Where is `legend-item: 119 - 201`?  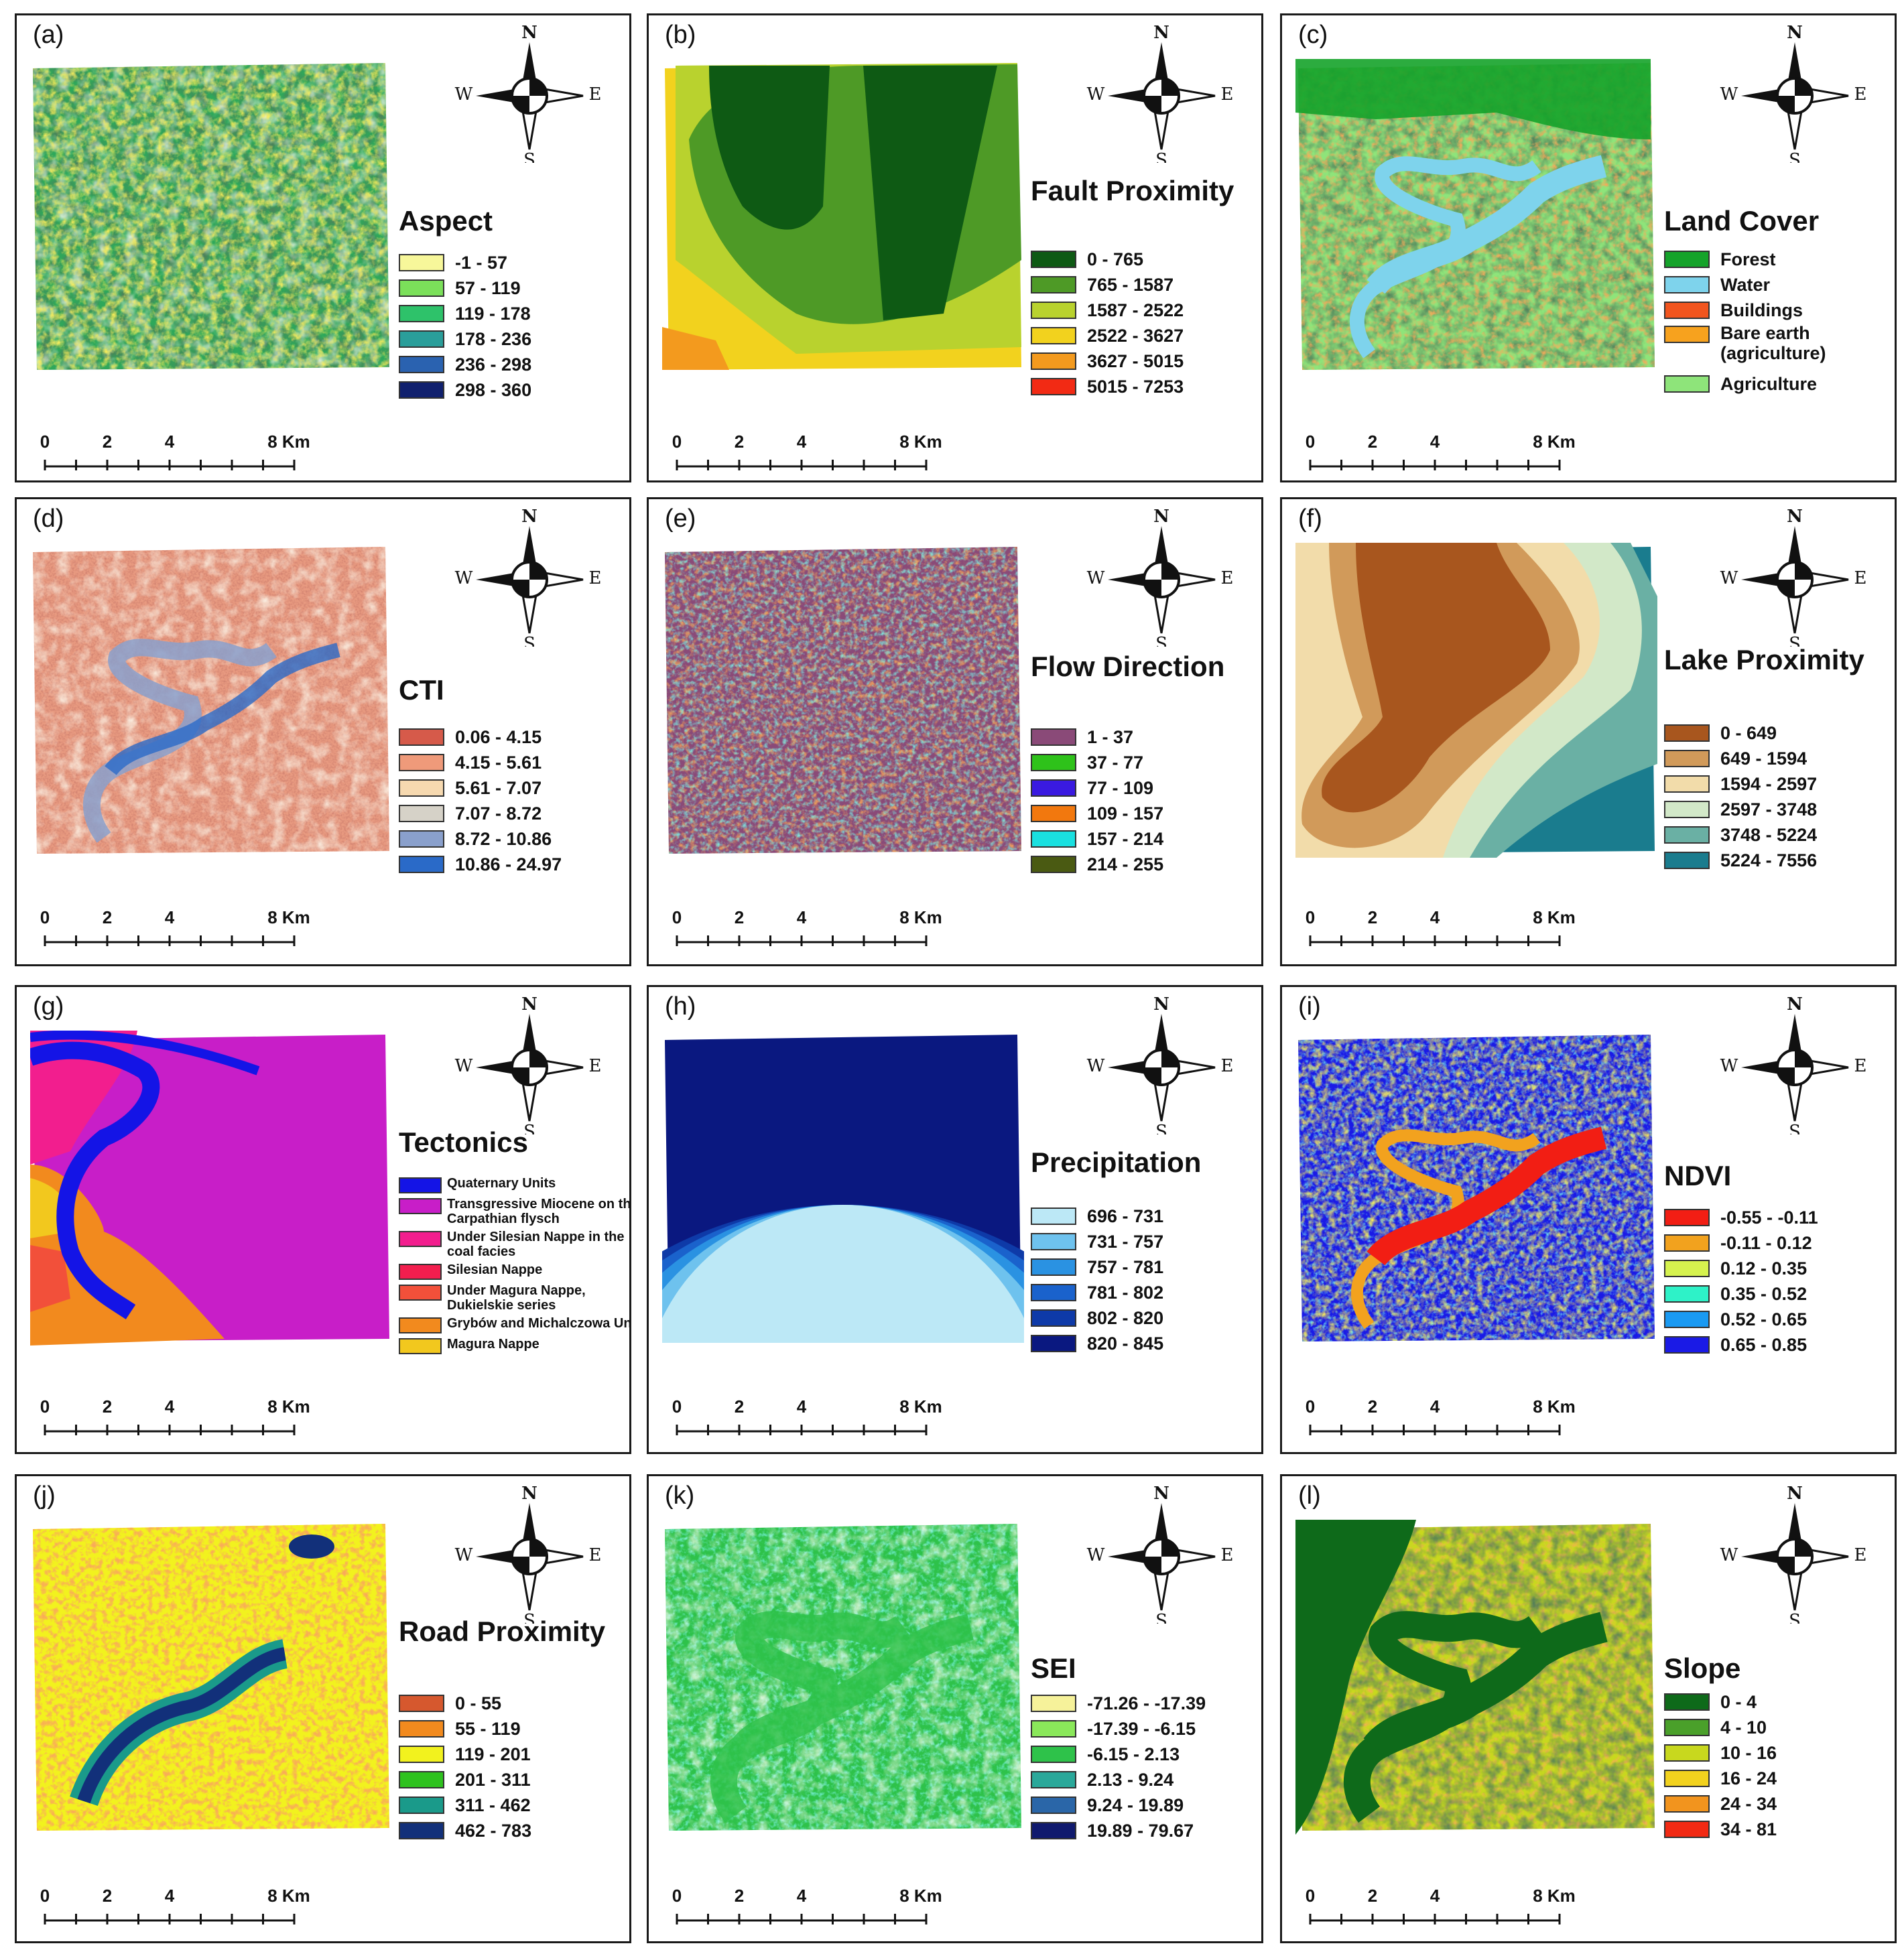
legend-item: 119 - 201 is located at coordinates (465, 1754).